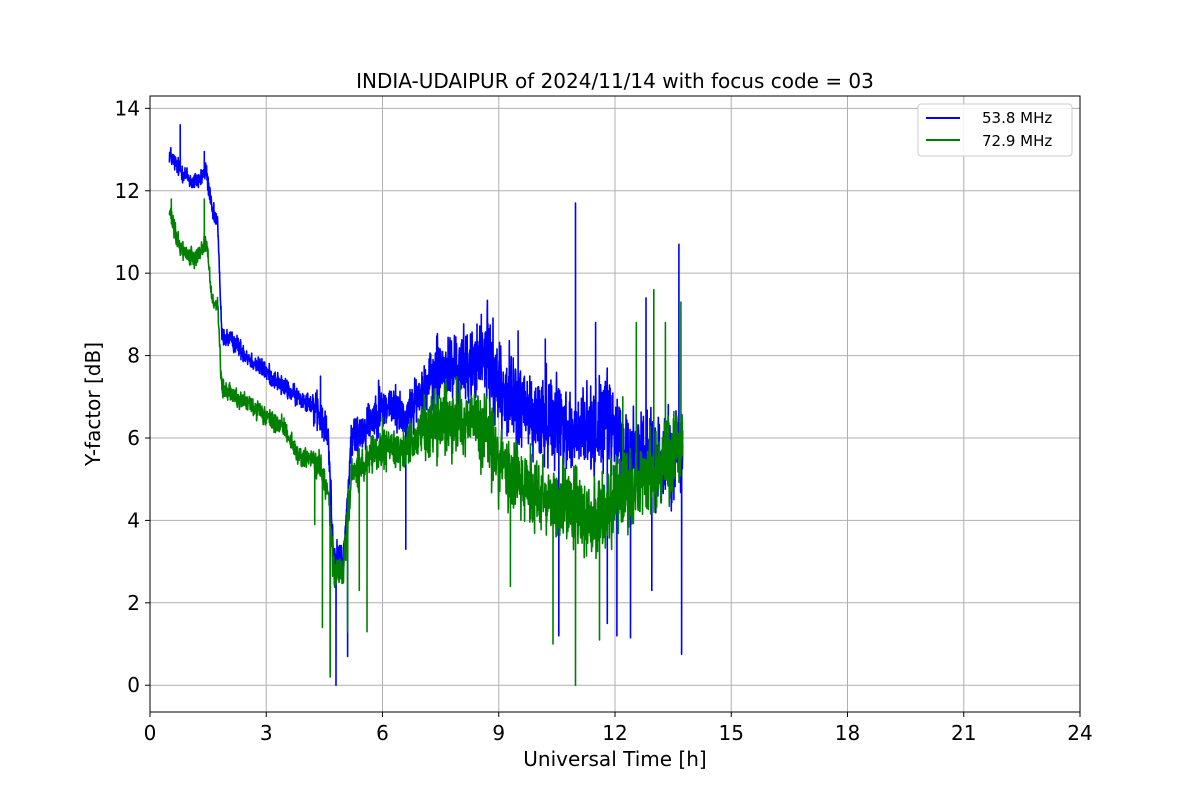 The image size is (1200, 800). I want to click on x-tick-label: 12, so click(614, 733).